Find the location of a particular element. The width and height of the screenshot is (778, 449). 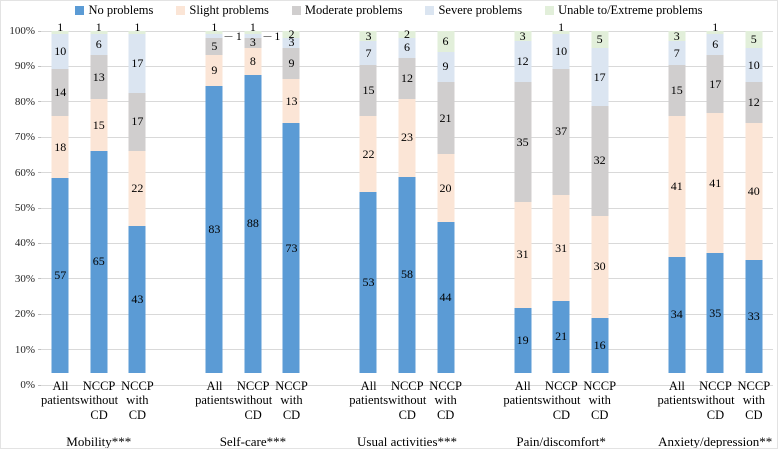

bar-segment: 41 is located at coordinates (715, 183).